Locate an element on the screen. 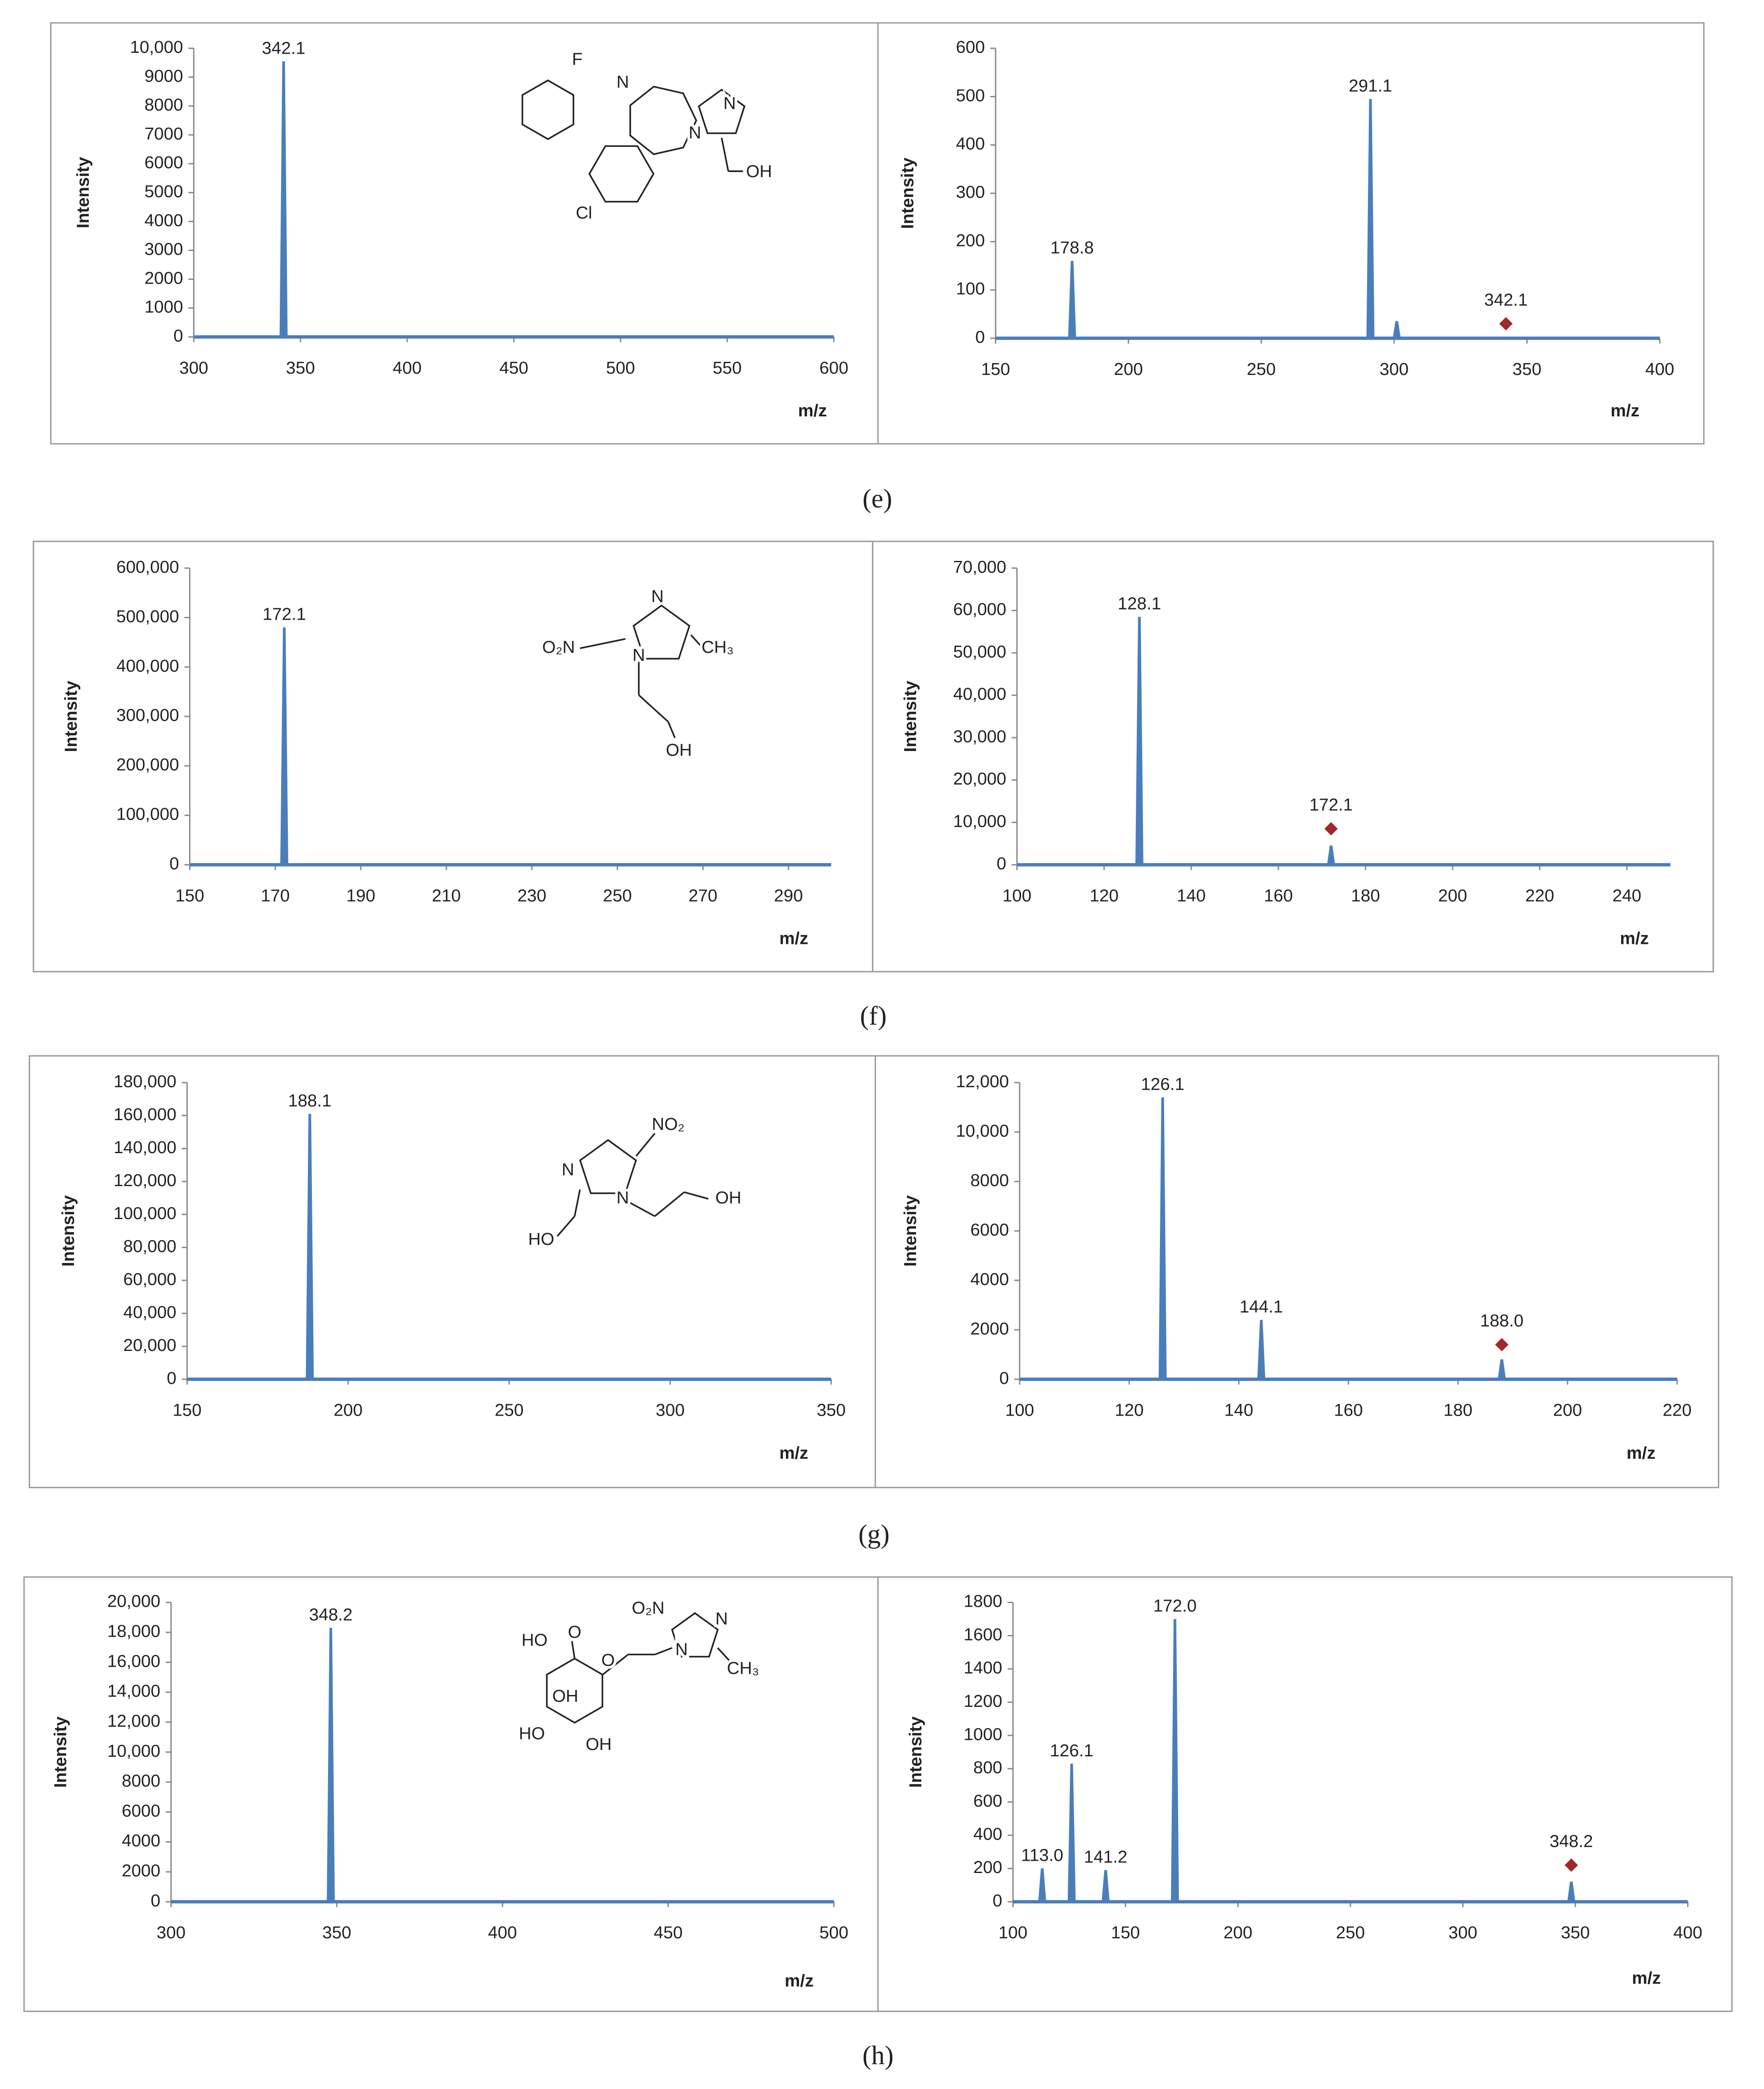  x-tick-label: 230 is located at coordinates (532, 896).